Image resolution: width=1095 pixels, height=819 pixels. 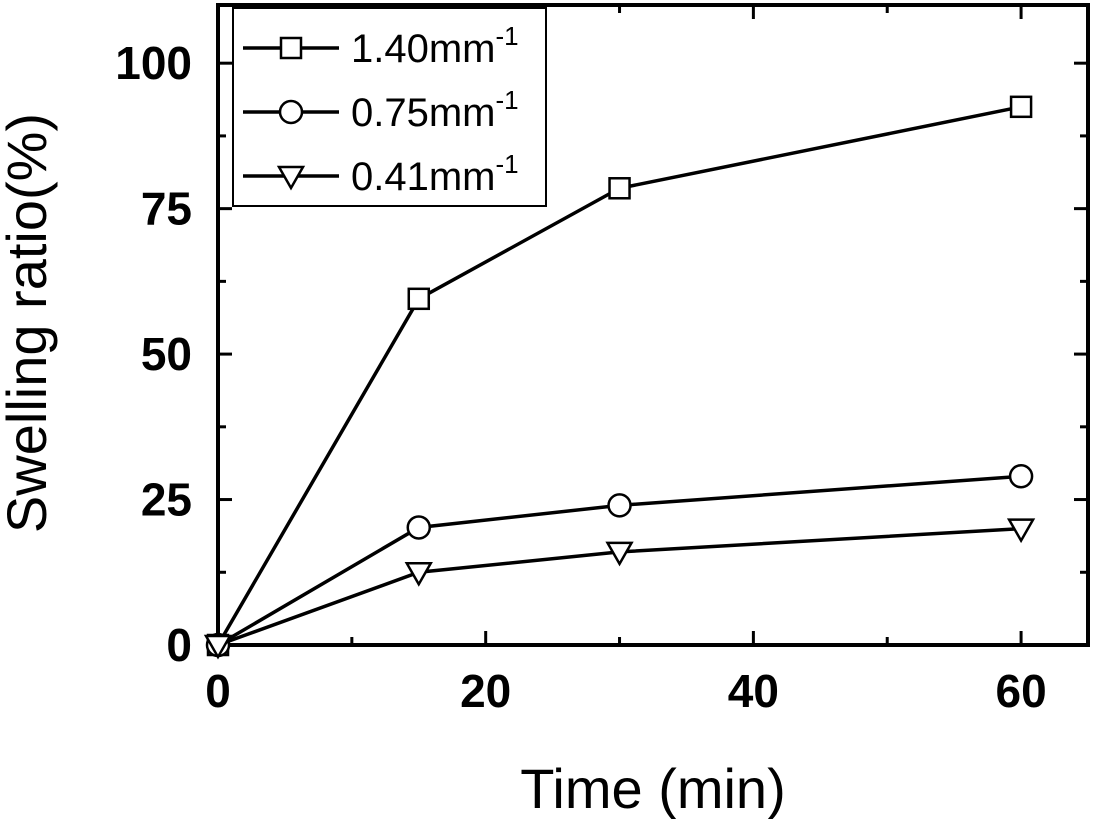 What do you see at coordinates (29, 323) in the screenshot?
I see `y-axis-title: Swelling ratio(%)` at bounding box center [29, 323].